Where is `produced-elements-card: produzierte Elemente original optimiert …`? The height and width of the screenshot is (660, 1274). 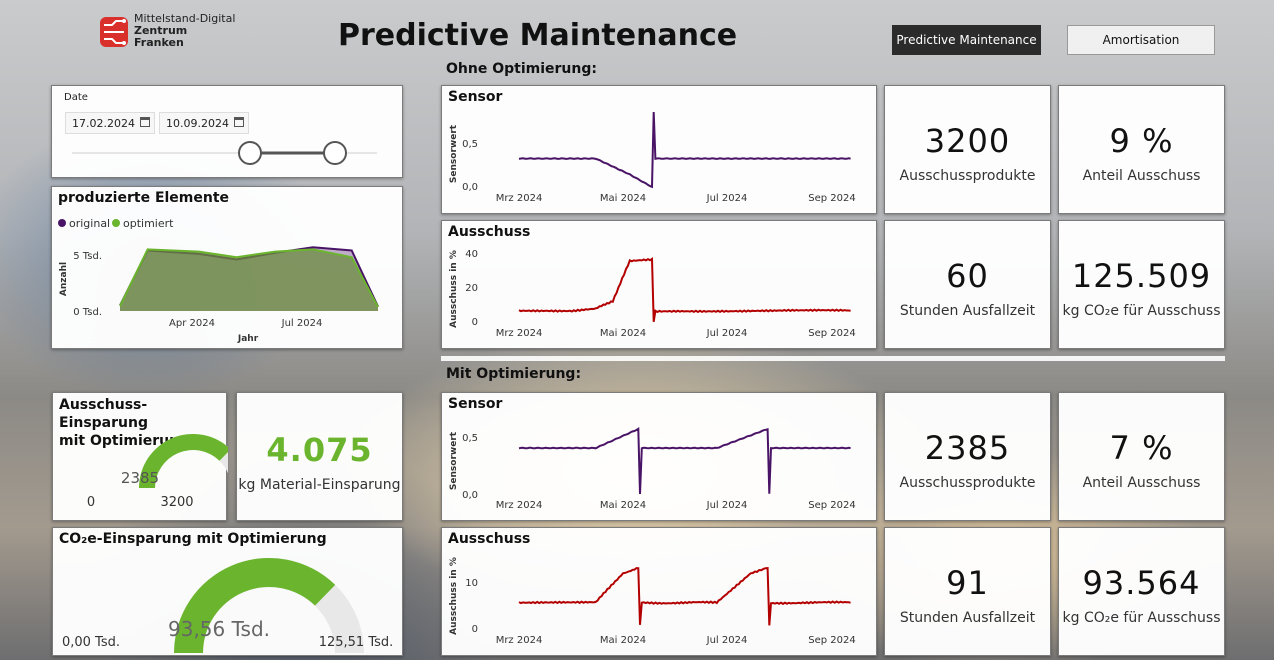 produced-elements-card: produzierte Elemente original optimiert … is located at coordinates (227, 267).